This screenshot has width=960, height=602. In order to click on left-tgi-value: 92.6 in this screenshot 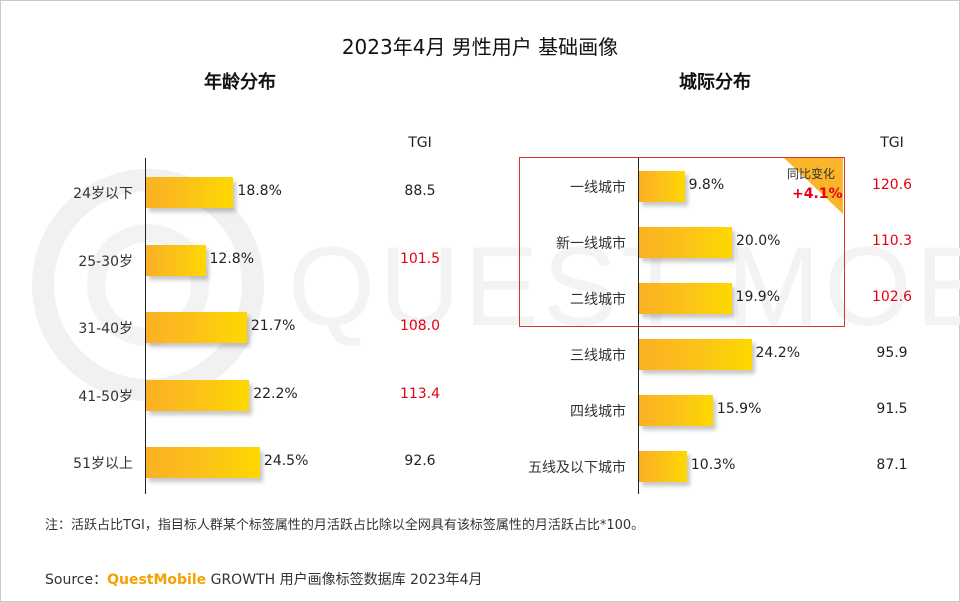, I will do `click(420, 461)`.